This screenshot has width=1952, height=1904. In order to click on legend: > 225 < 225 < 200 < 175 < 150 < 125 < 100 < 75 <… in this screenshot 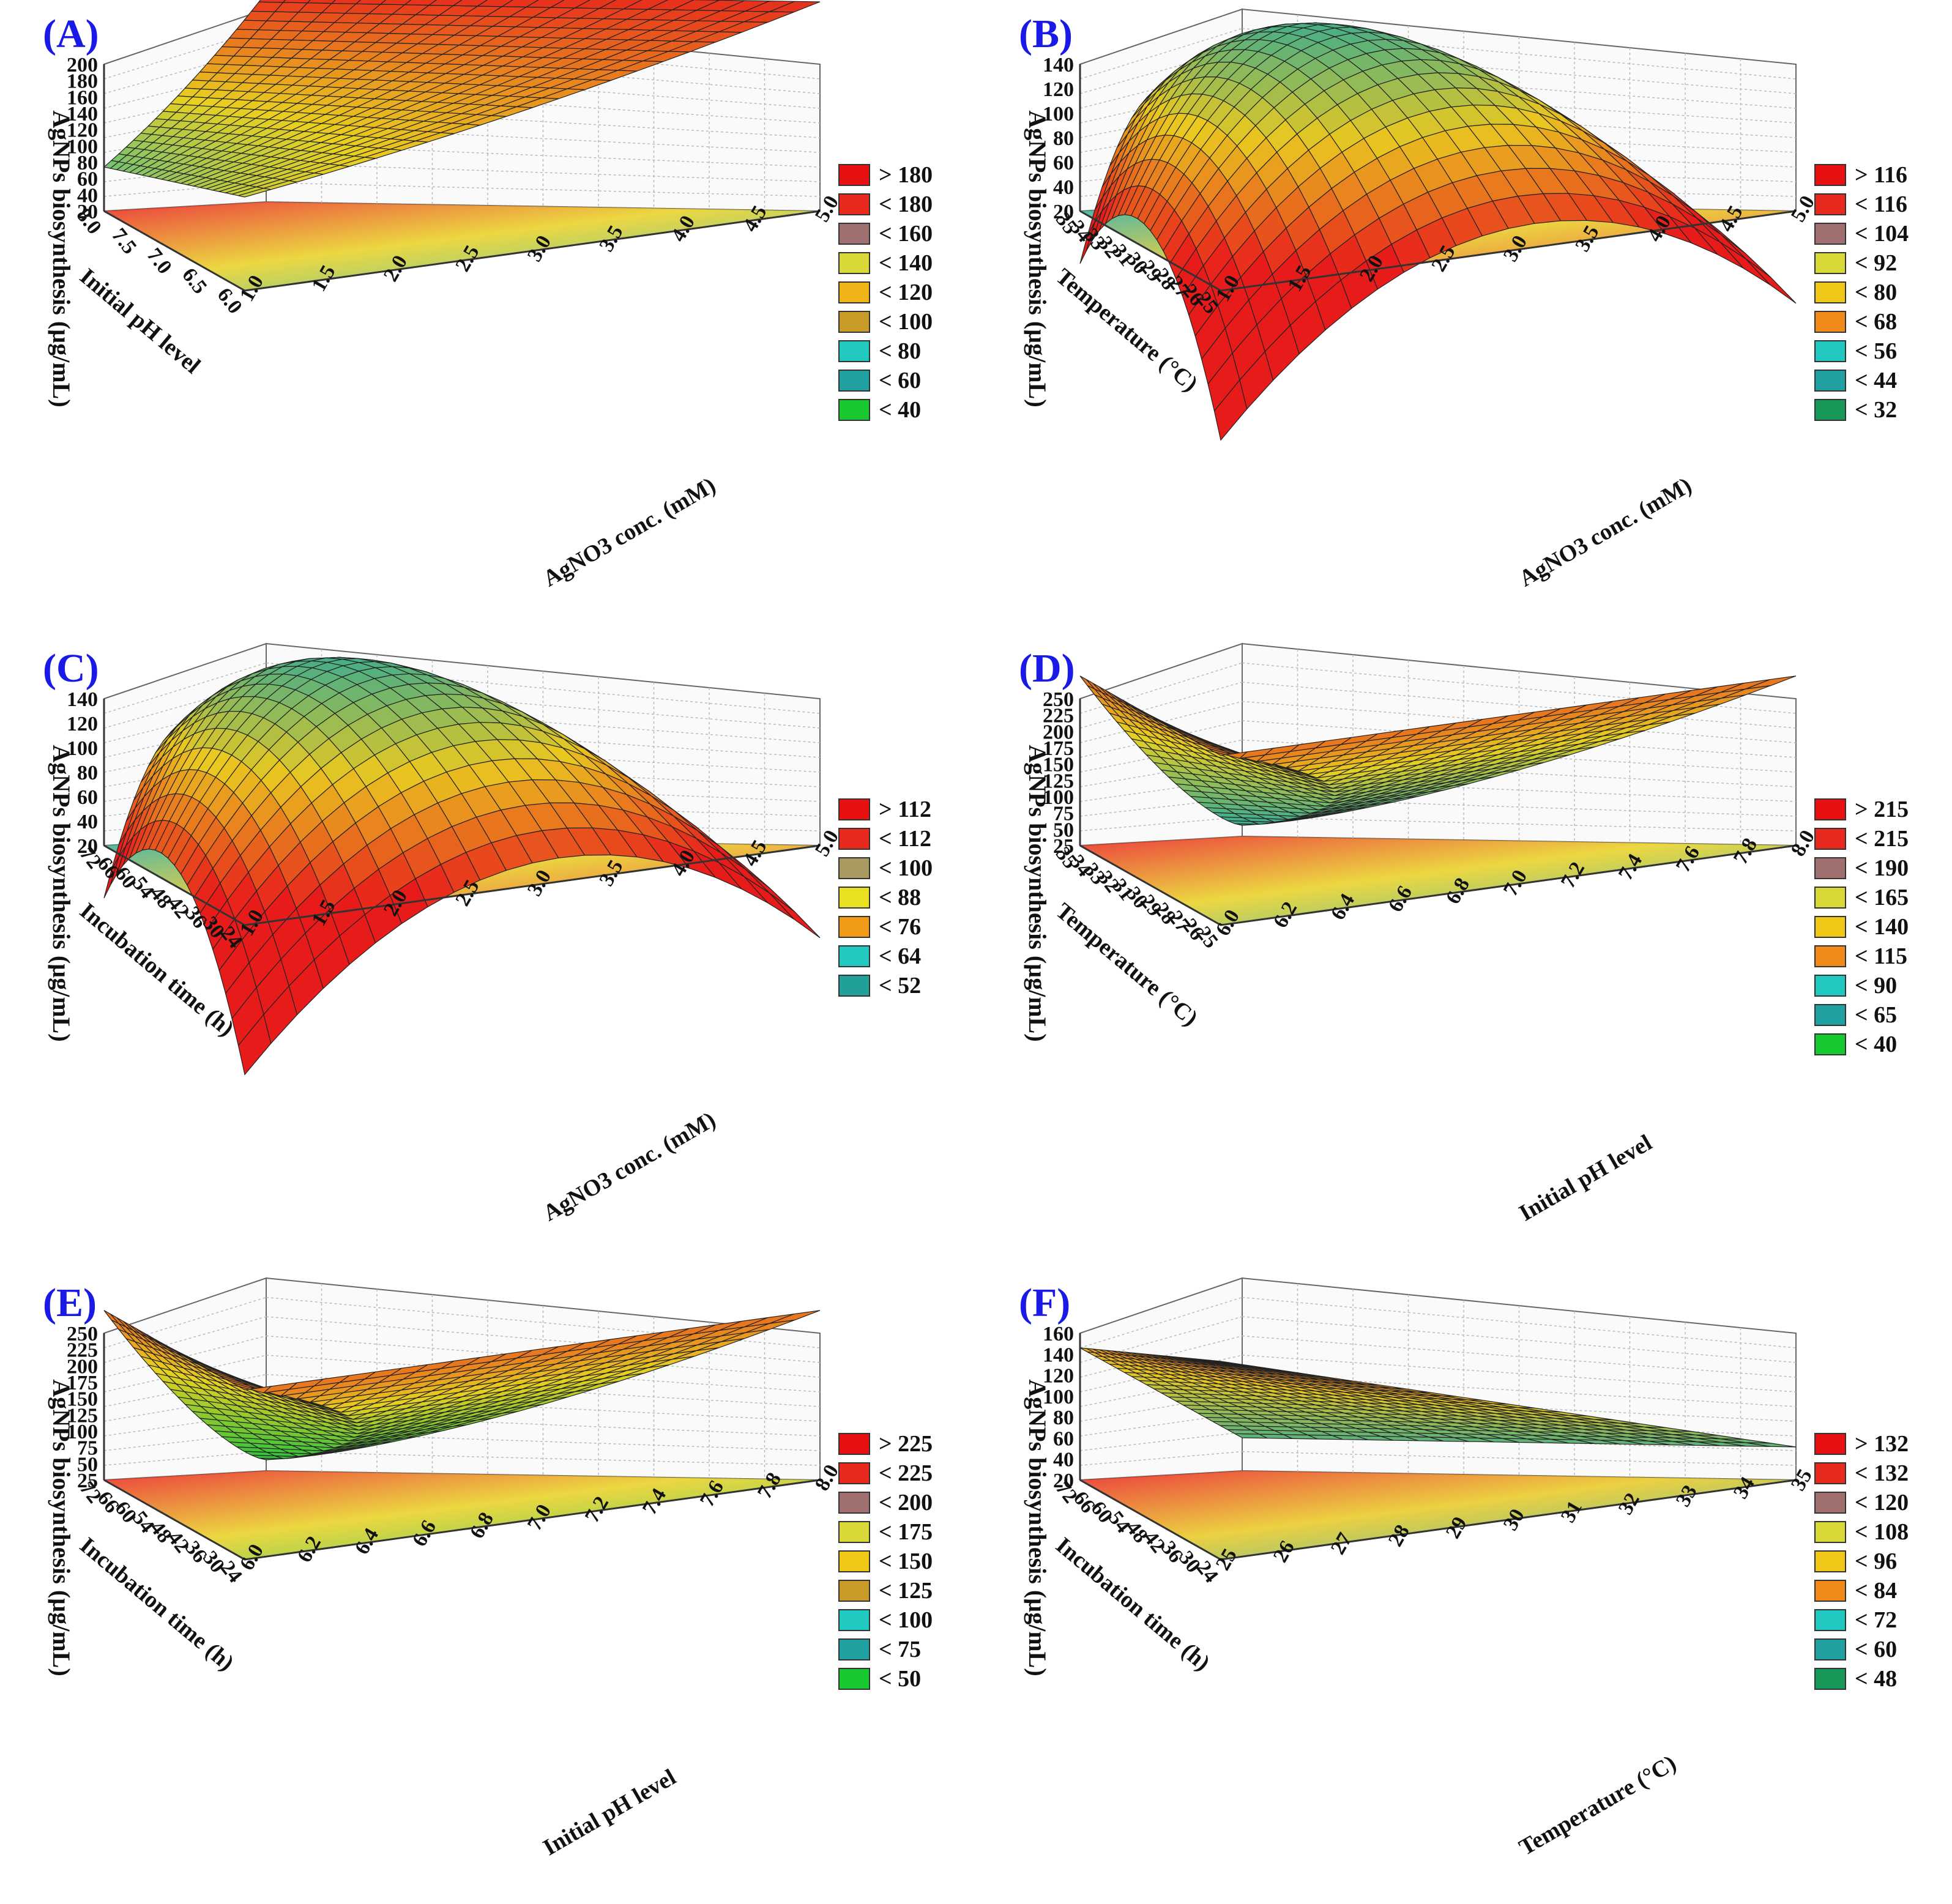, I will do `click(885, 1561)`.